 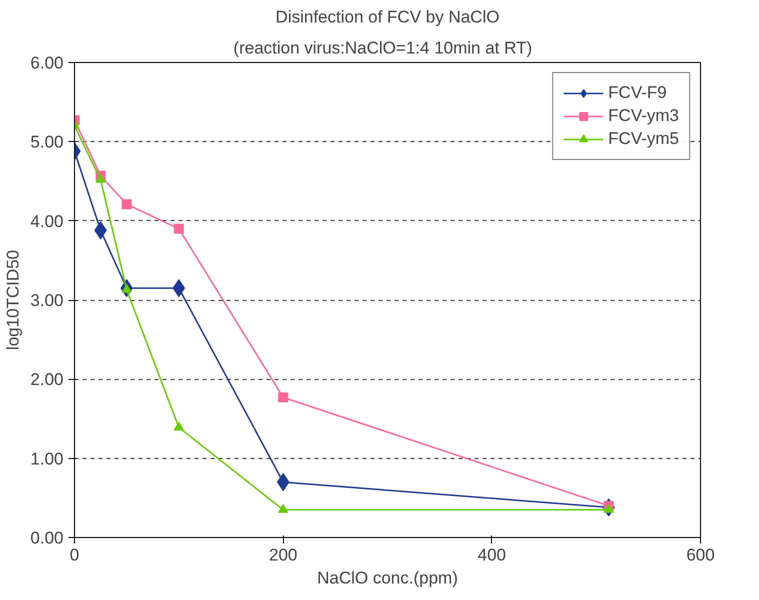 I want to click on y-axis-title: log10TCID50, so click(x=12, y=300).